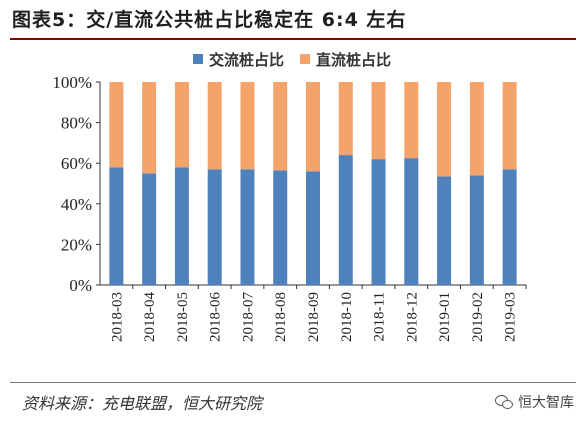  I want to click on legend-label-ac: 交流桩占比, so click(246, 59).